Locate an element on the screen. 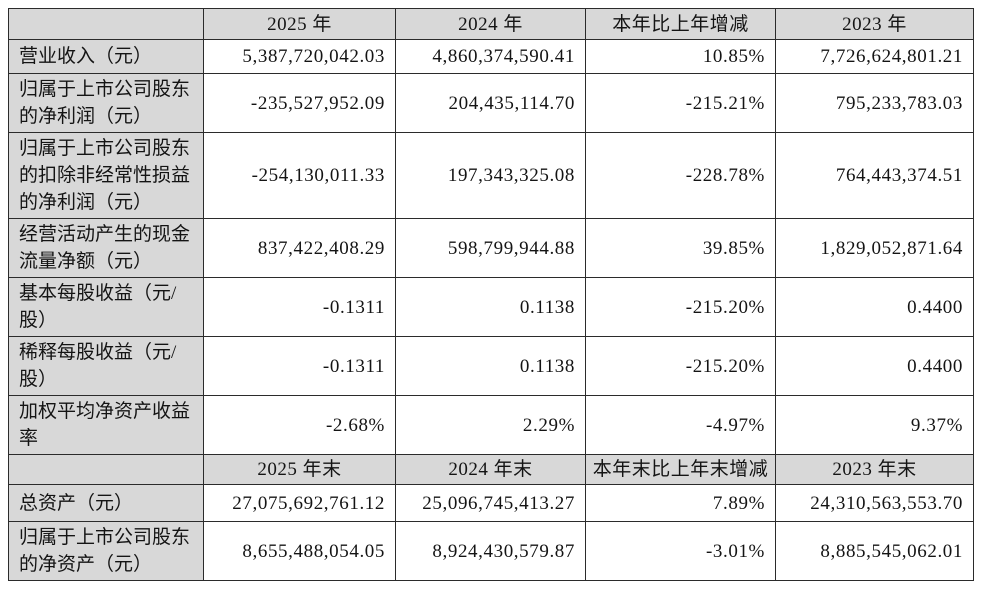  row-weighted-avg-roe: 加权平均净资产收益率 -2.68% 2.29% -4.97% 9.37% is located at coordinates (491, 425).